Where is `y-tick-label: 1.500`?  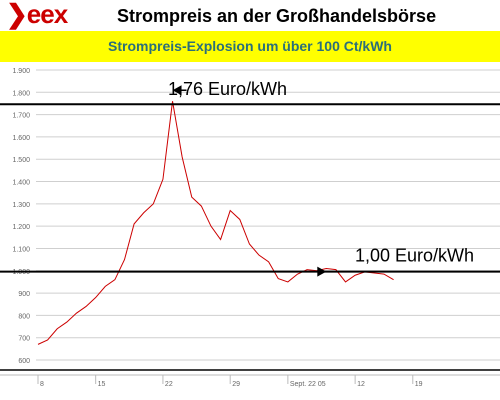 y-tick-label: 1.500 is located at coordinates (21, 160).